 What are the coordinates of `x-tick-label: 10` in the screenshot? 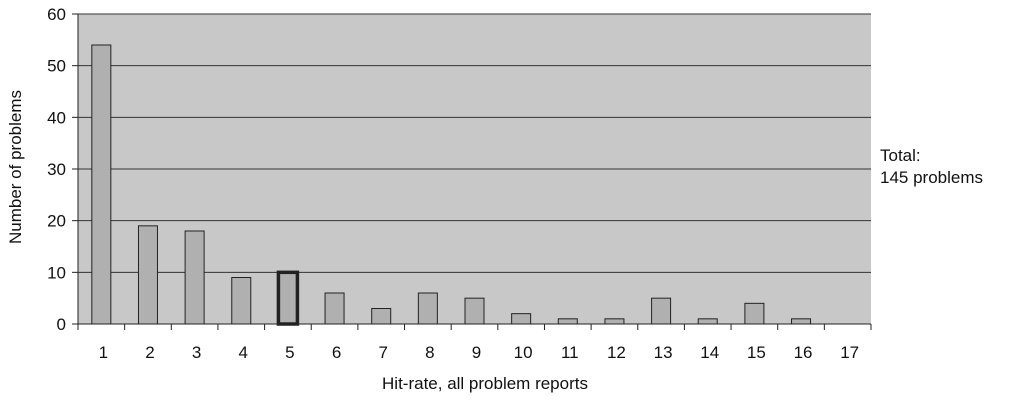 It's located at (523, 352).